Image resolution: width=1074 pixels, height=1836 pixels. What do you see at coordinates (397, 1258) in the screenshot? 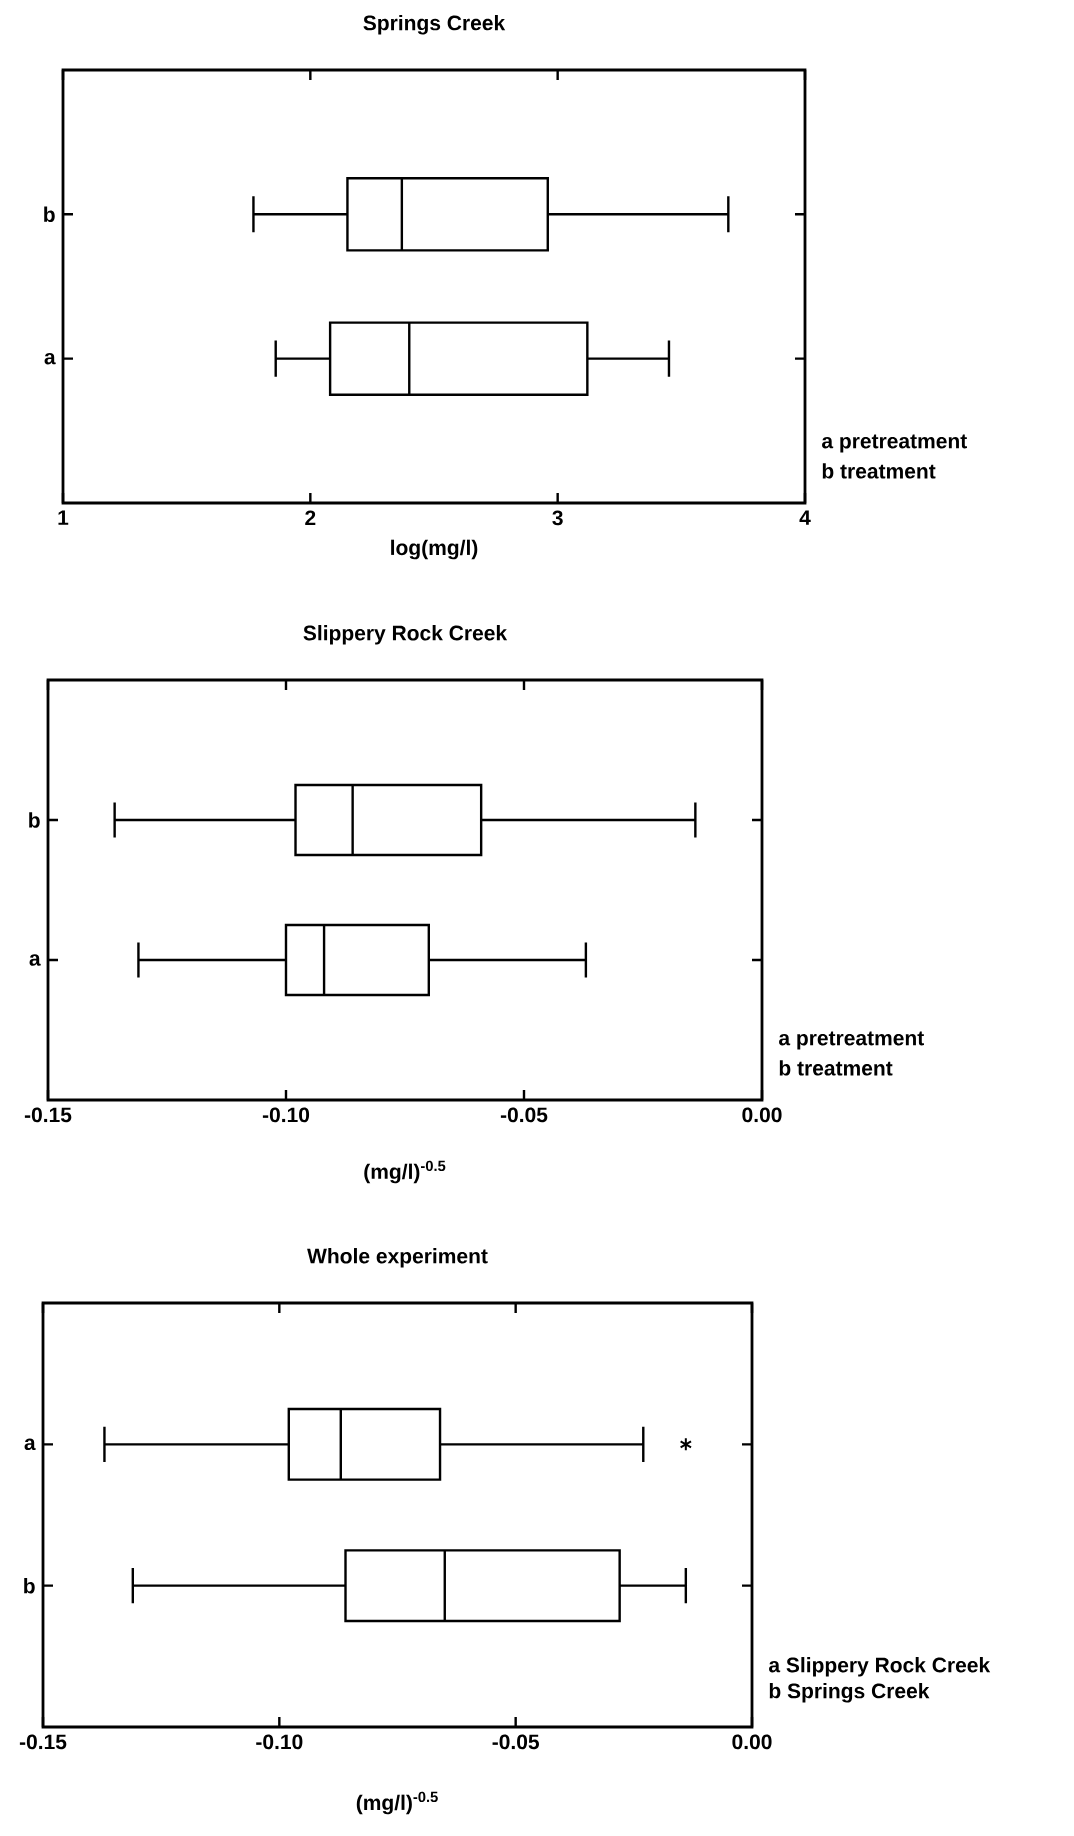
I see `chart-title: Whole experiment` at bounding box center [397, 1258].